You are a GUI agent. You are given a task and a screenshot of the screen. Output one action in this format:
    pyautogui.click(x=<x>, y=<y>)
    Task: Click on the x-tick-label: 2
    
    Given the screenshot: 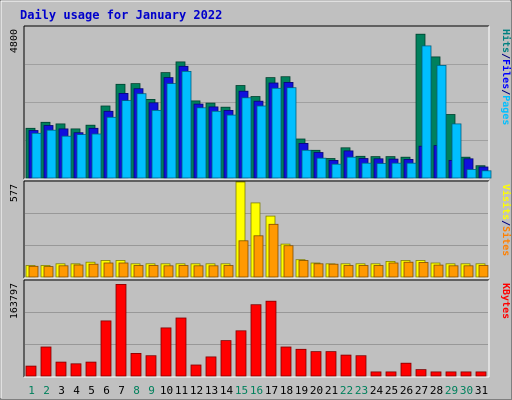 What is the action you would take?
    pyautogui.click(x=46, y=390)
    